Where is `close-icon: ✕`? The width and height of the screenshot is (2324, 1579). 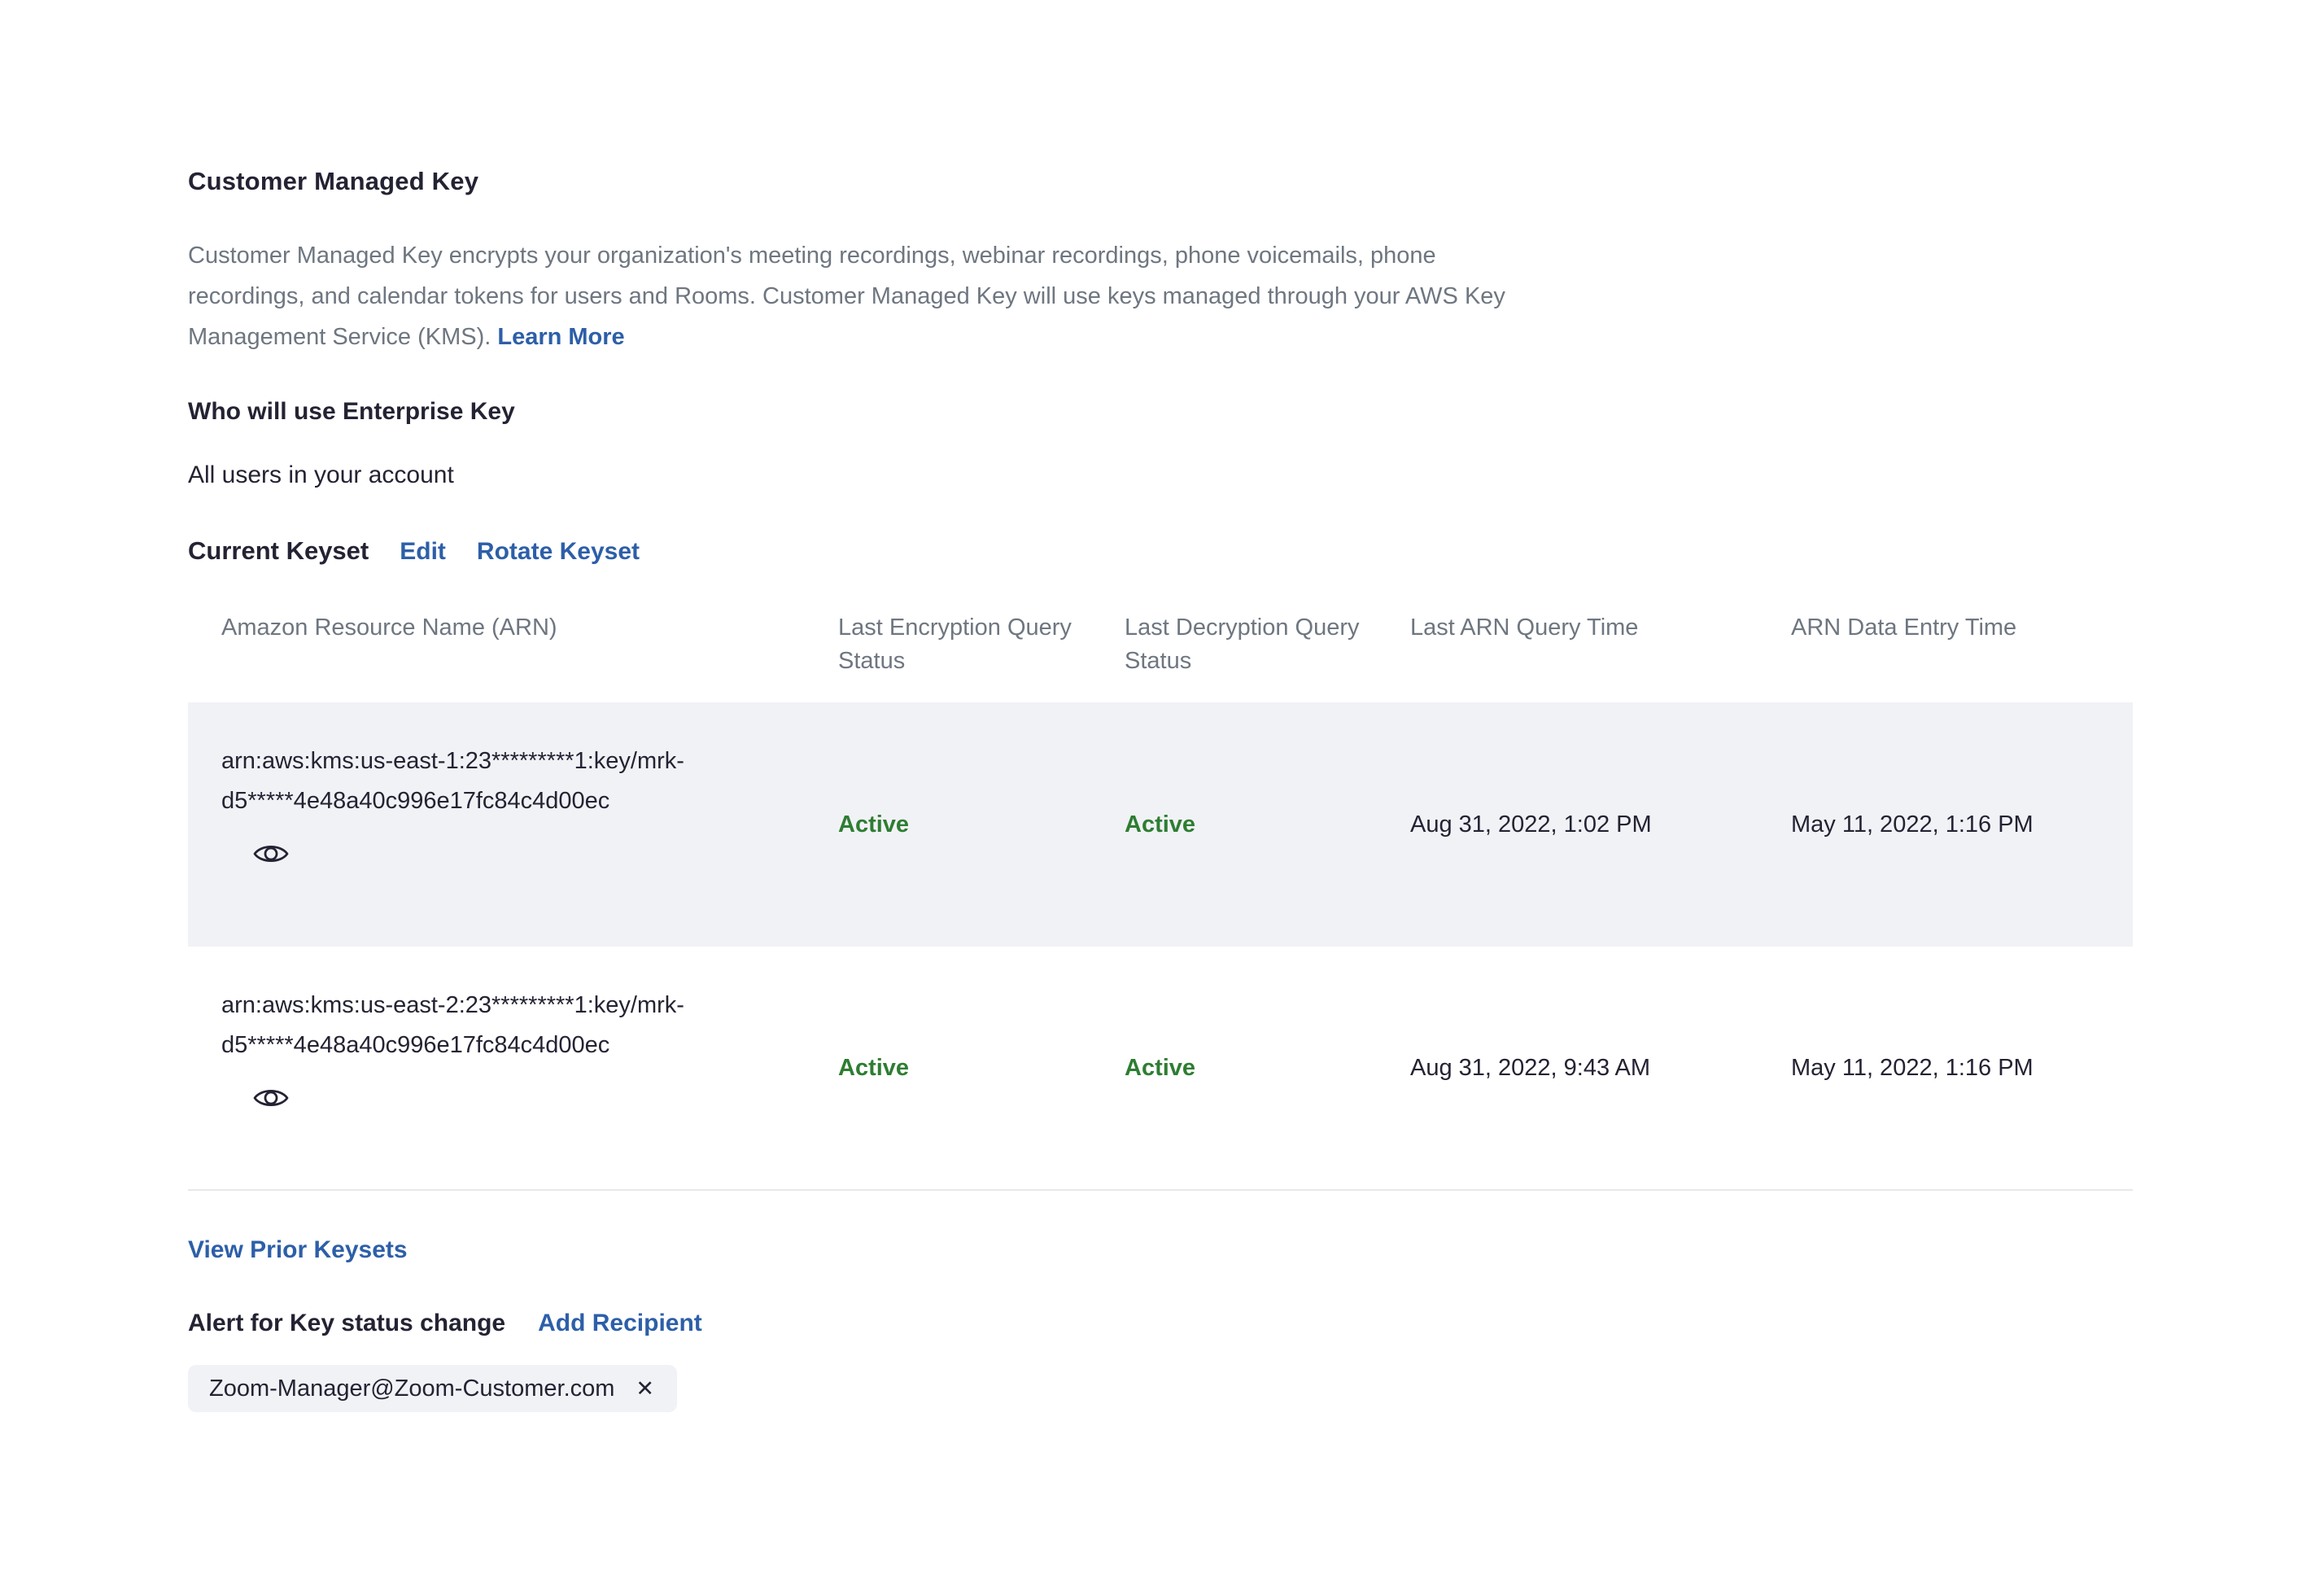
close-icon: ✕ is located at coordinates (645, 1388).